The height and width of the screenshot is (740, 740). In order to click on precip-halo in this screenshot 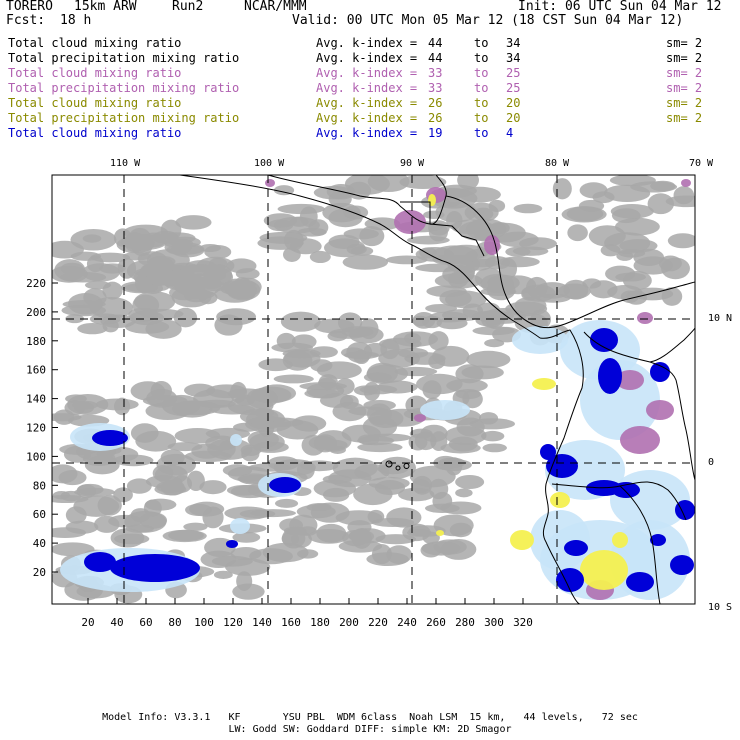, I will do `click(445, 410)`.